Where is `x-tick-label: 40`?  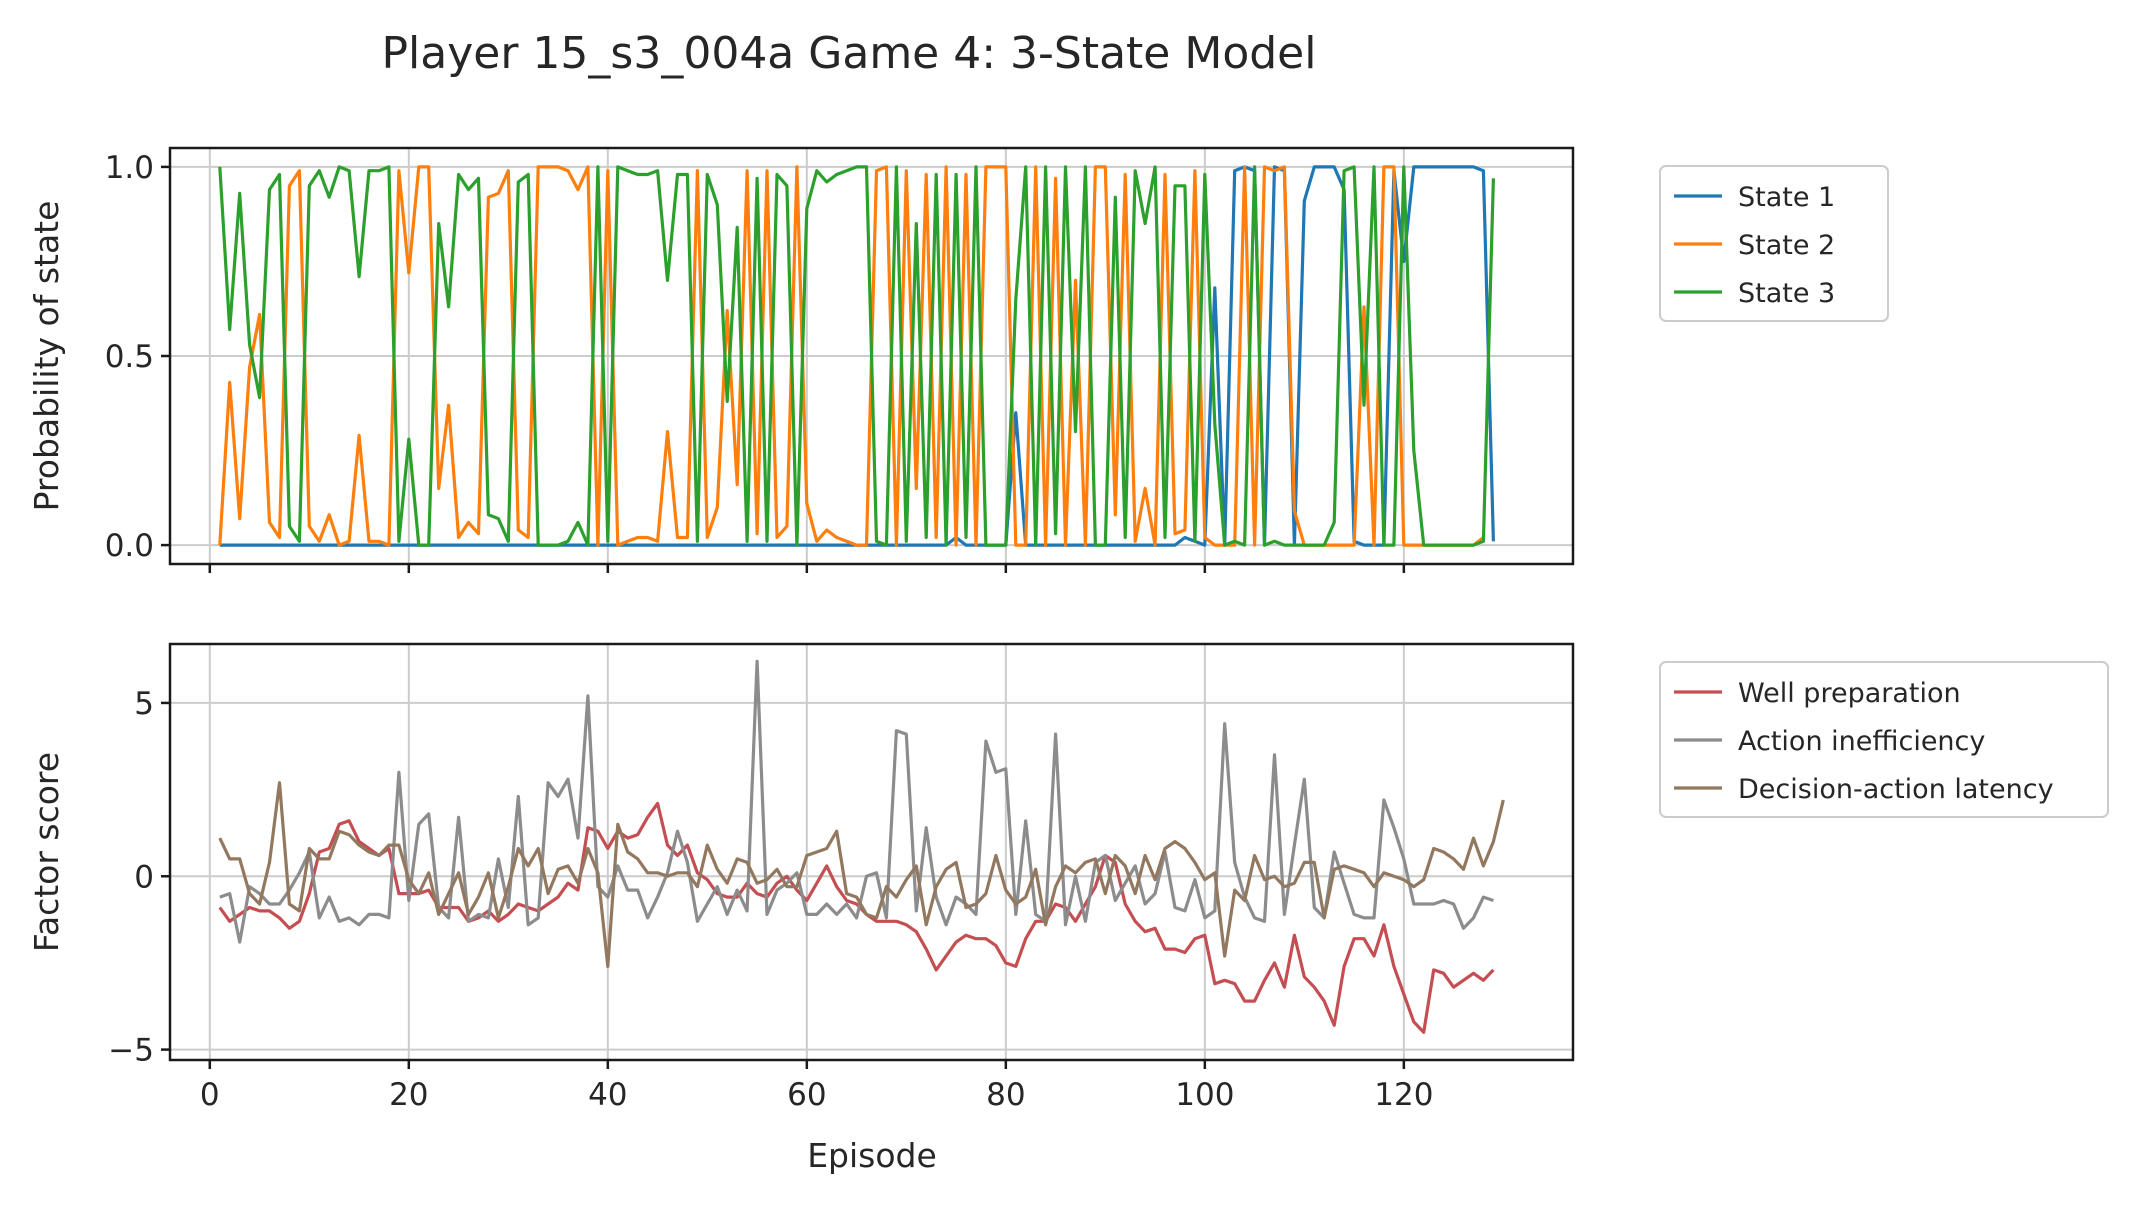 x-tick-label: 40 is located at coordinates (607, 1095).